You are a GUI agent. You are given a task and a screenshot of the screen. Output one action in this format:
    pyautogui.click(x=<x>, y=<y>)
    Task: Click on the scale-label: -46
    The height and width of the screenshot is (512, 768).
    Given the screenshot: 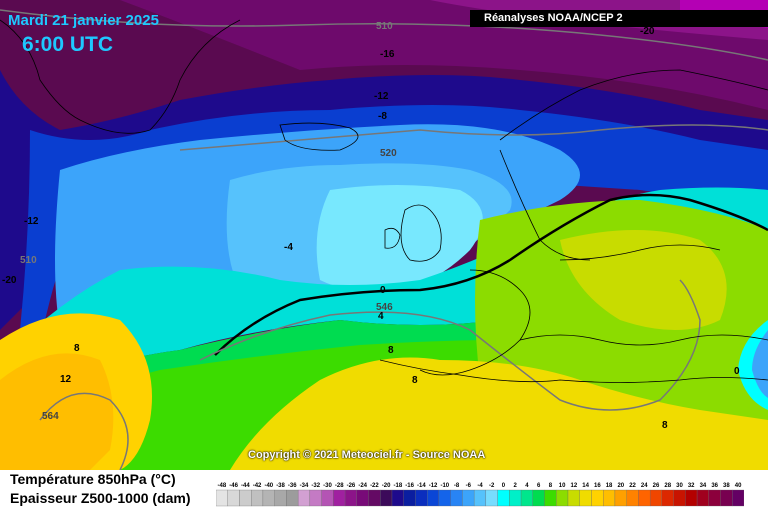 What is the action you would take?
    pyautogui.click(x=233, y=486)
    